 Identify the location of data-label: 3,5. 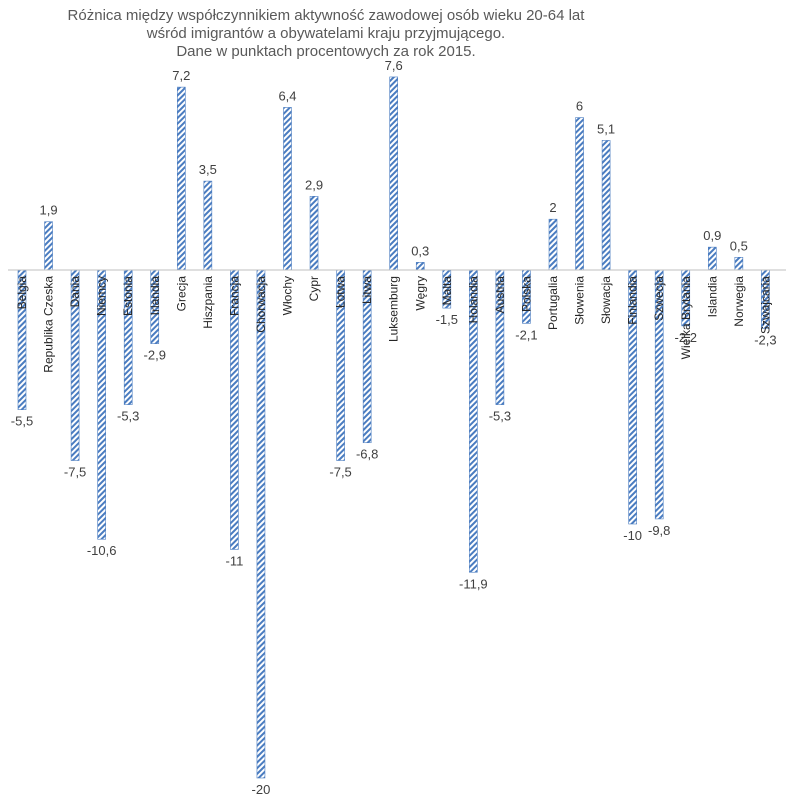
(208, 169).